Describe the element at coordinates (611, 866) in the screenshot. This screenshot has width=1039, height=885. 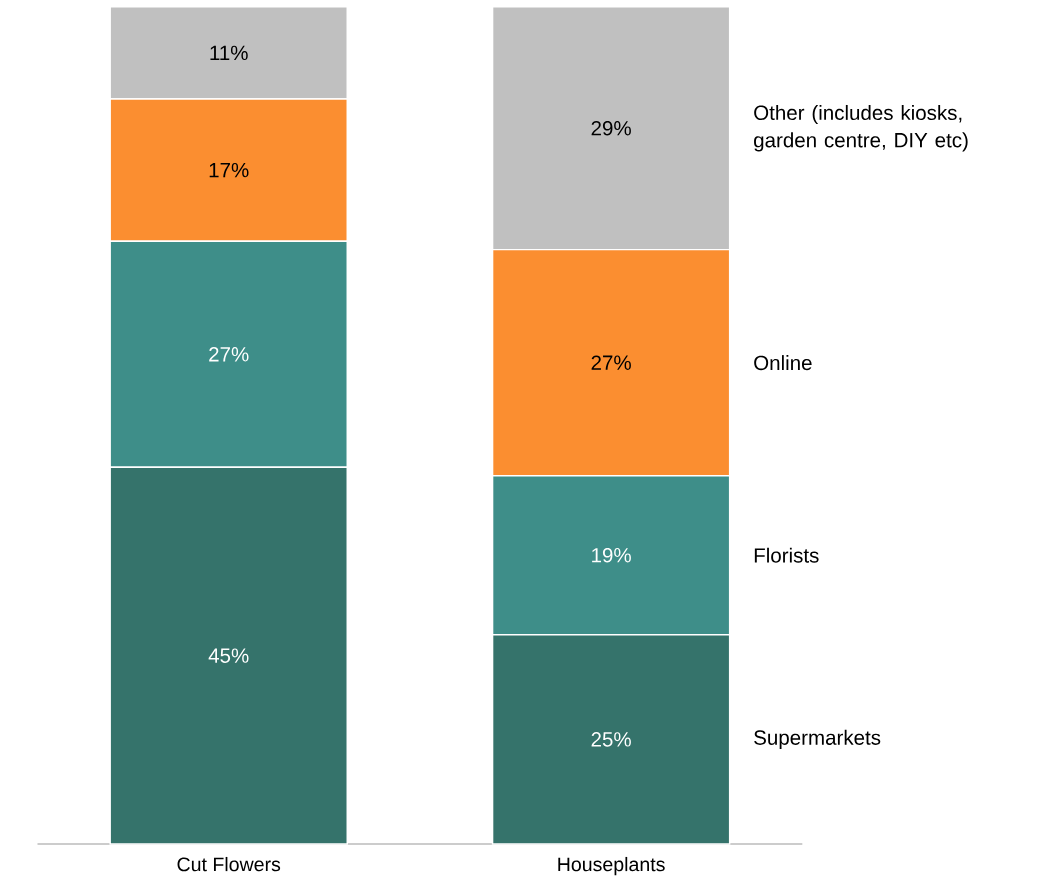
I see `x-tick-label: Houseplants` at that location.